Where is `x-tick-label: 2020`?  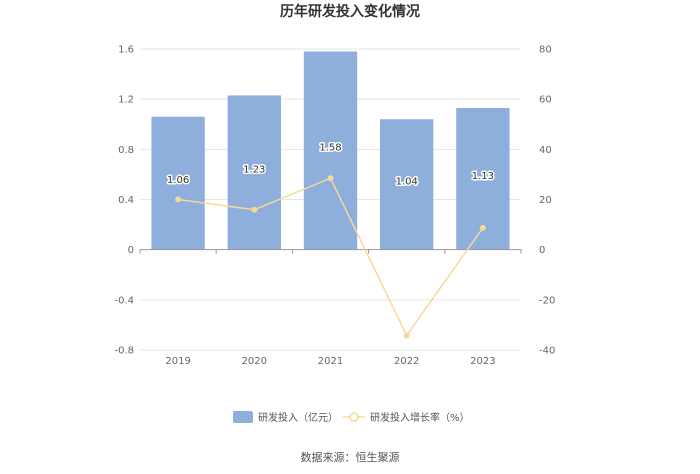
x-tick-label: 2020 is located at coordinates (254, 361).